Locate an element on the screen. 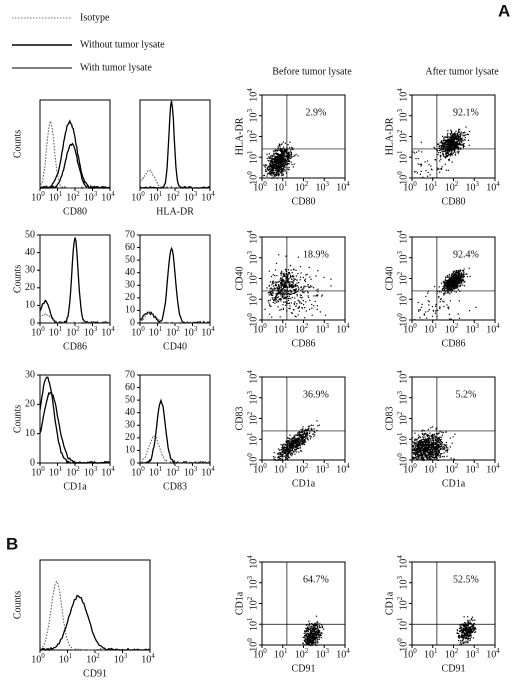  tick-exponent: 3 is located at coordinates (400, 111).